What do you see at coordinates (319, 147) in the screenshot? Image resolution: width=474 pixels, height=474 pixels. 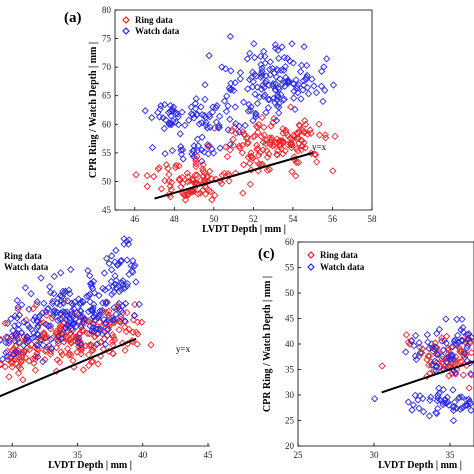 I see `panel-a-reference-annotation: y=x` at bounding box center [319, 147].